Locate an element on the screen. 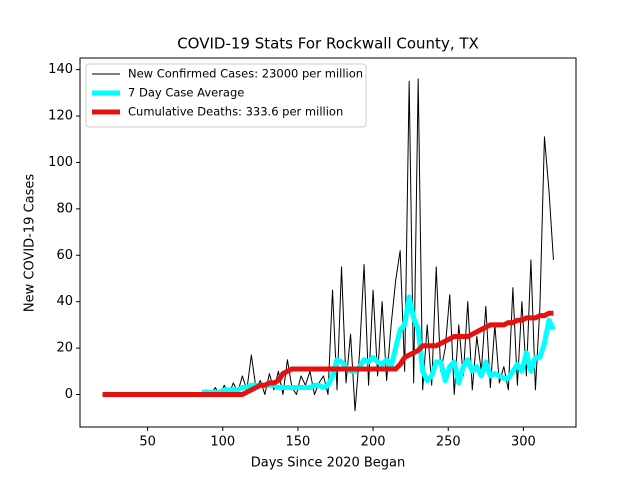 This screenshot has height=480, width=640. x-tick-label: 200 is located at coordinates (373, 442).